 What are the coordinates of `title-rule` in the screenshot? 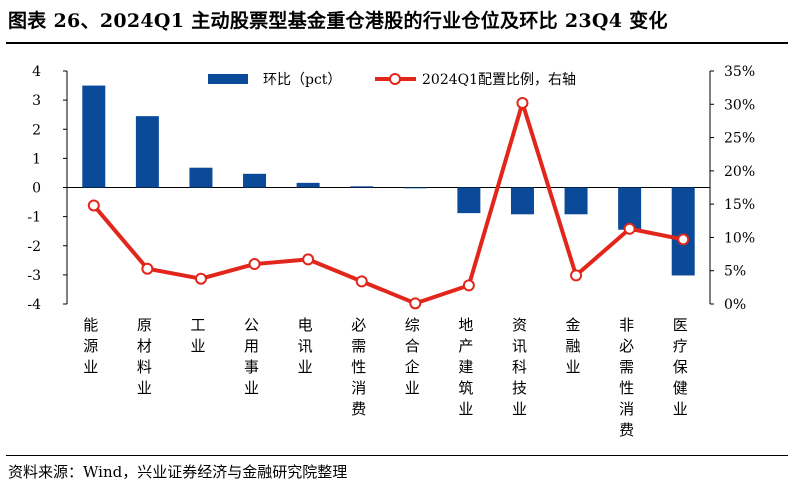 It's located at (397, 43).